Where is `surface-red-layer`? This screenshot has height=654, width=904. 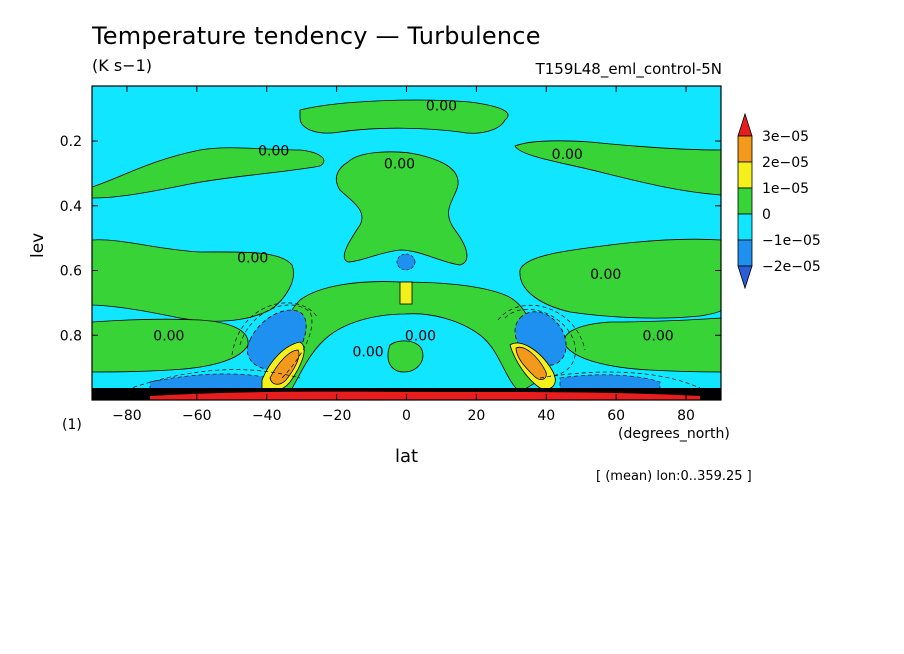 surface-red-layer is located at coordinates (425, 395).